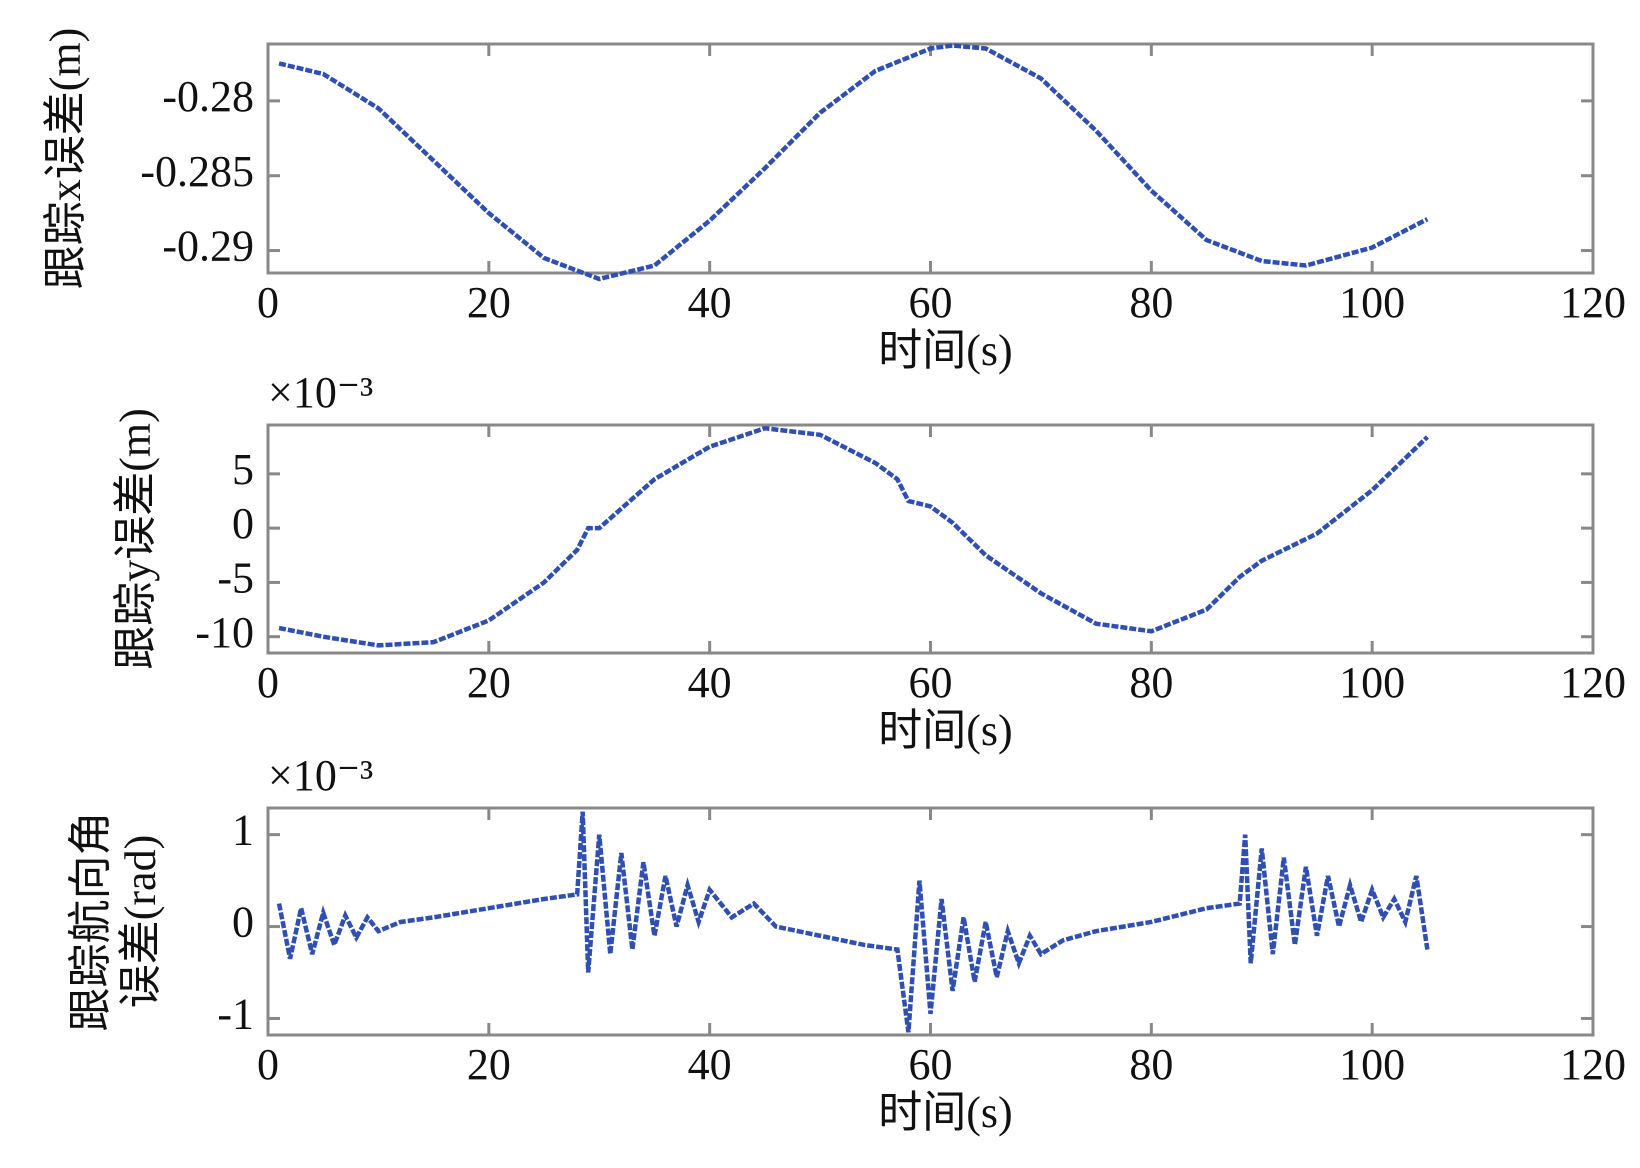  What do you see at coordinates (197, 171) in the screenshot?
I see `y-tick-label: -0.285` at bounding box center [197, 171].